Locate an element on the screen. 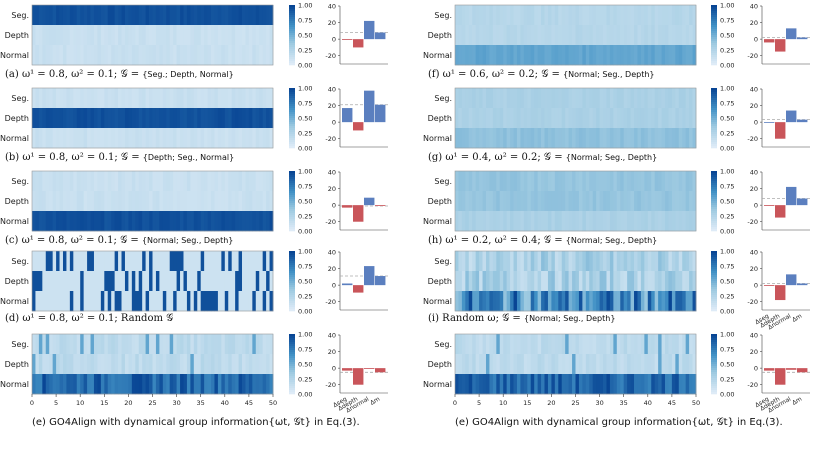 The height and width of the screenshot is (450, 830). heatmap-h is located at coordinates (575, 201).